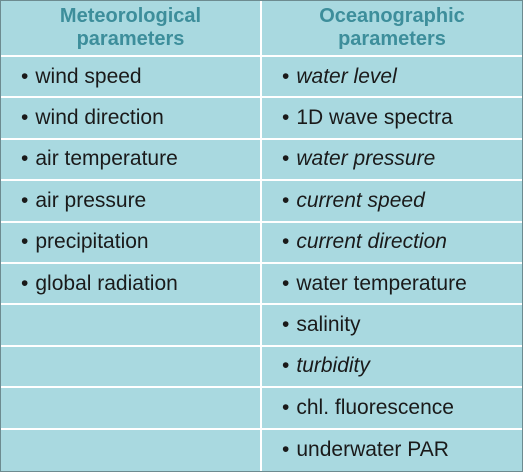 This screenshot has width=523, height=472. Describe the element at coordinates (91, 200) in the screenshot. I see `item-text: air pressure` at that location.